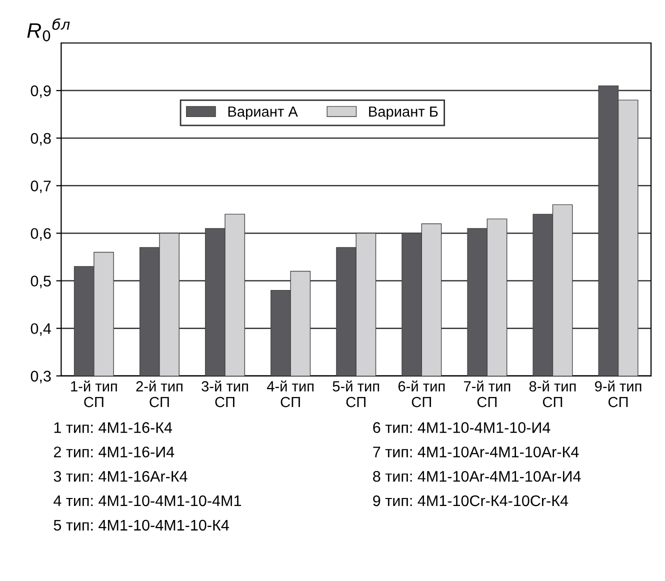  What do you see at coordinates (40, 139) in the screenshot?
I see `y-tick-label: 0,8` at bounding box center [40, 139].